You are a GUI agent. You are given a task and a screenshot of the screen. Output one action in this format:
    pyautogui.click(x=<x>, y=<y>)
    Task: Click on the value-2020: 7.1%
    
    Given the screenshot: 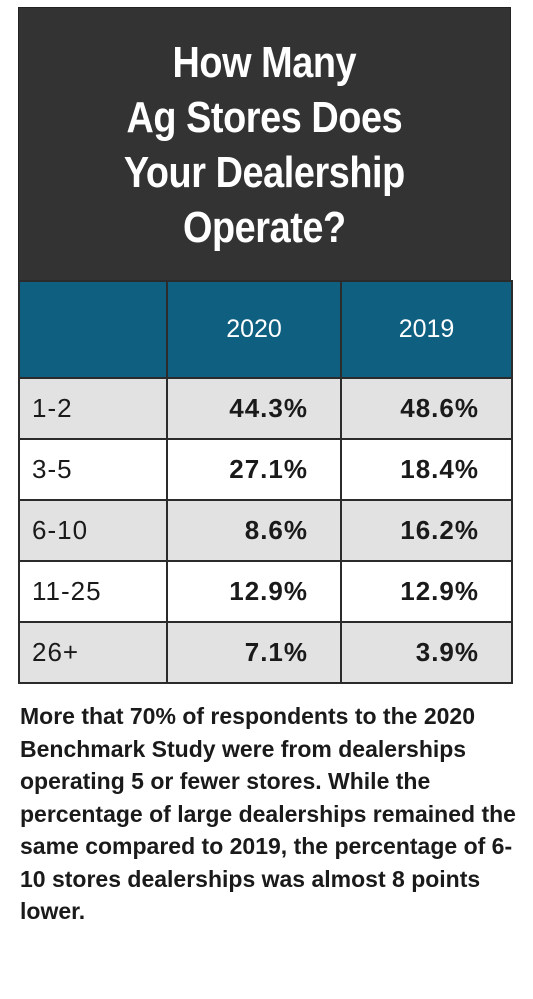 What is the action you would take?
    pyautogui.click(x=254, y=652)
    